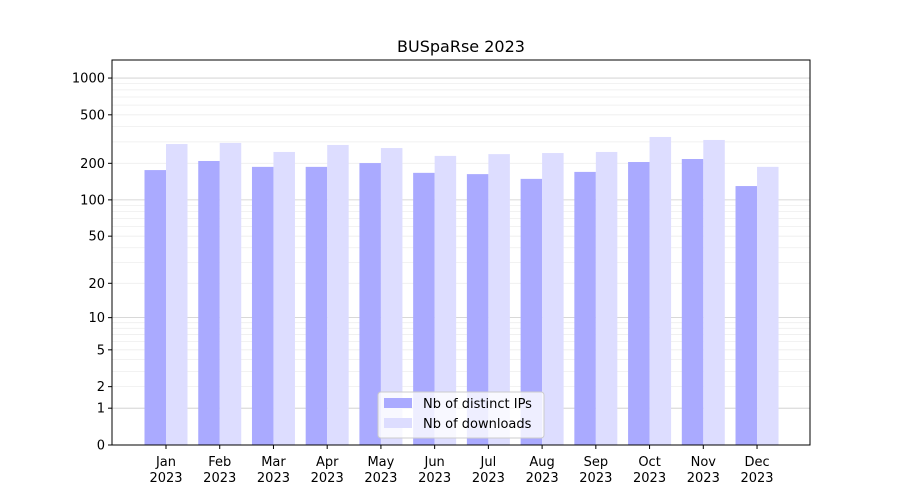 The image size is (900, 500). Describe the element at coordinates (101, 446) in the screenshot. I see `y-tick-label: 0` at that location.